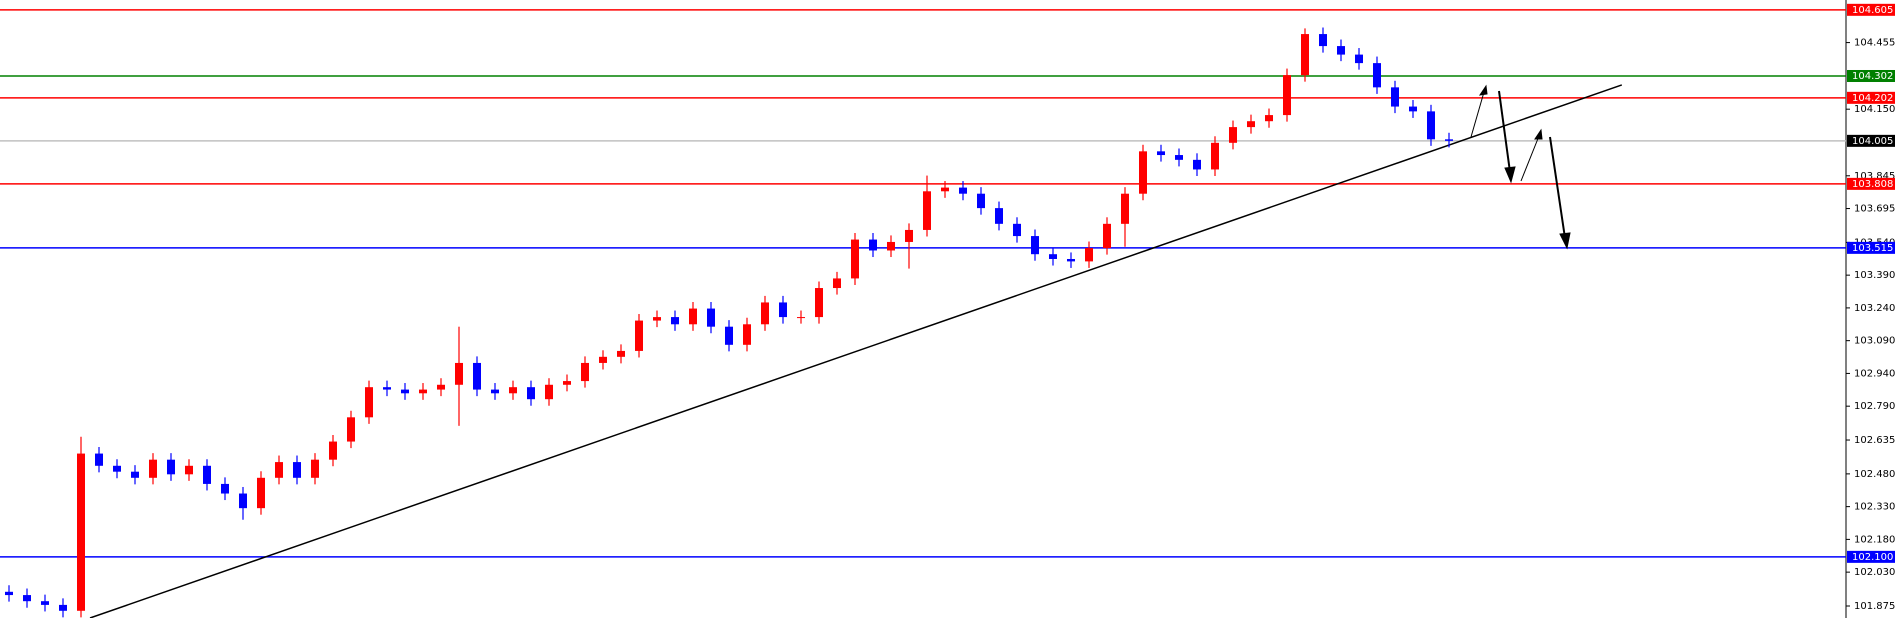  I want to click on level-label: 104.302, so click(1872, 76).